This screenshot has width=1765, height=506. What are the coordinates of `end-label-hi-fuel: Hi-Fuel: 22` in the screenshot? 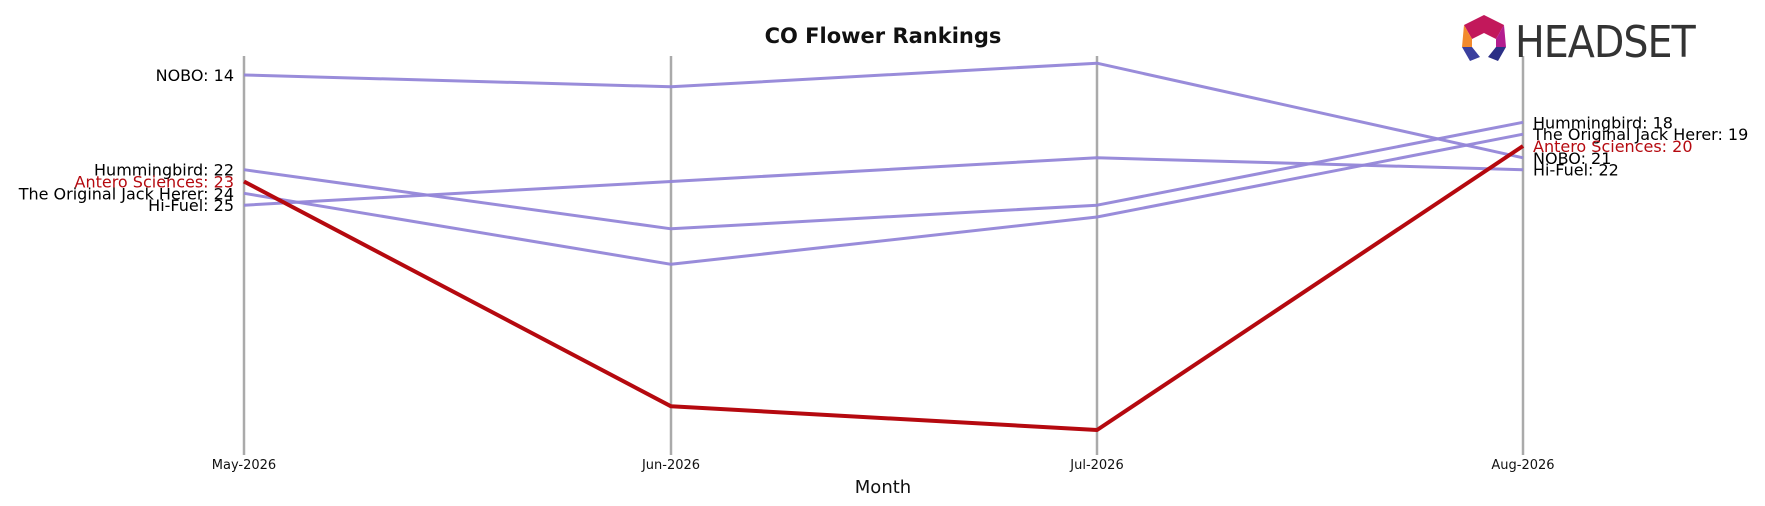 It's located at (1576, 170).